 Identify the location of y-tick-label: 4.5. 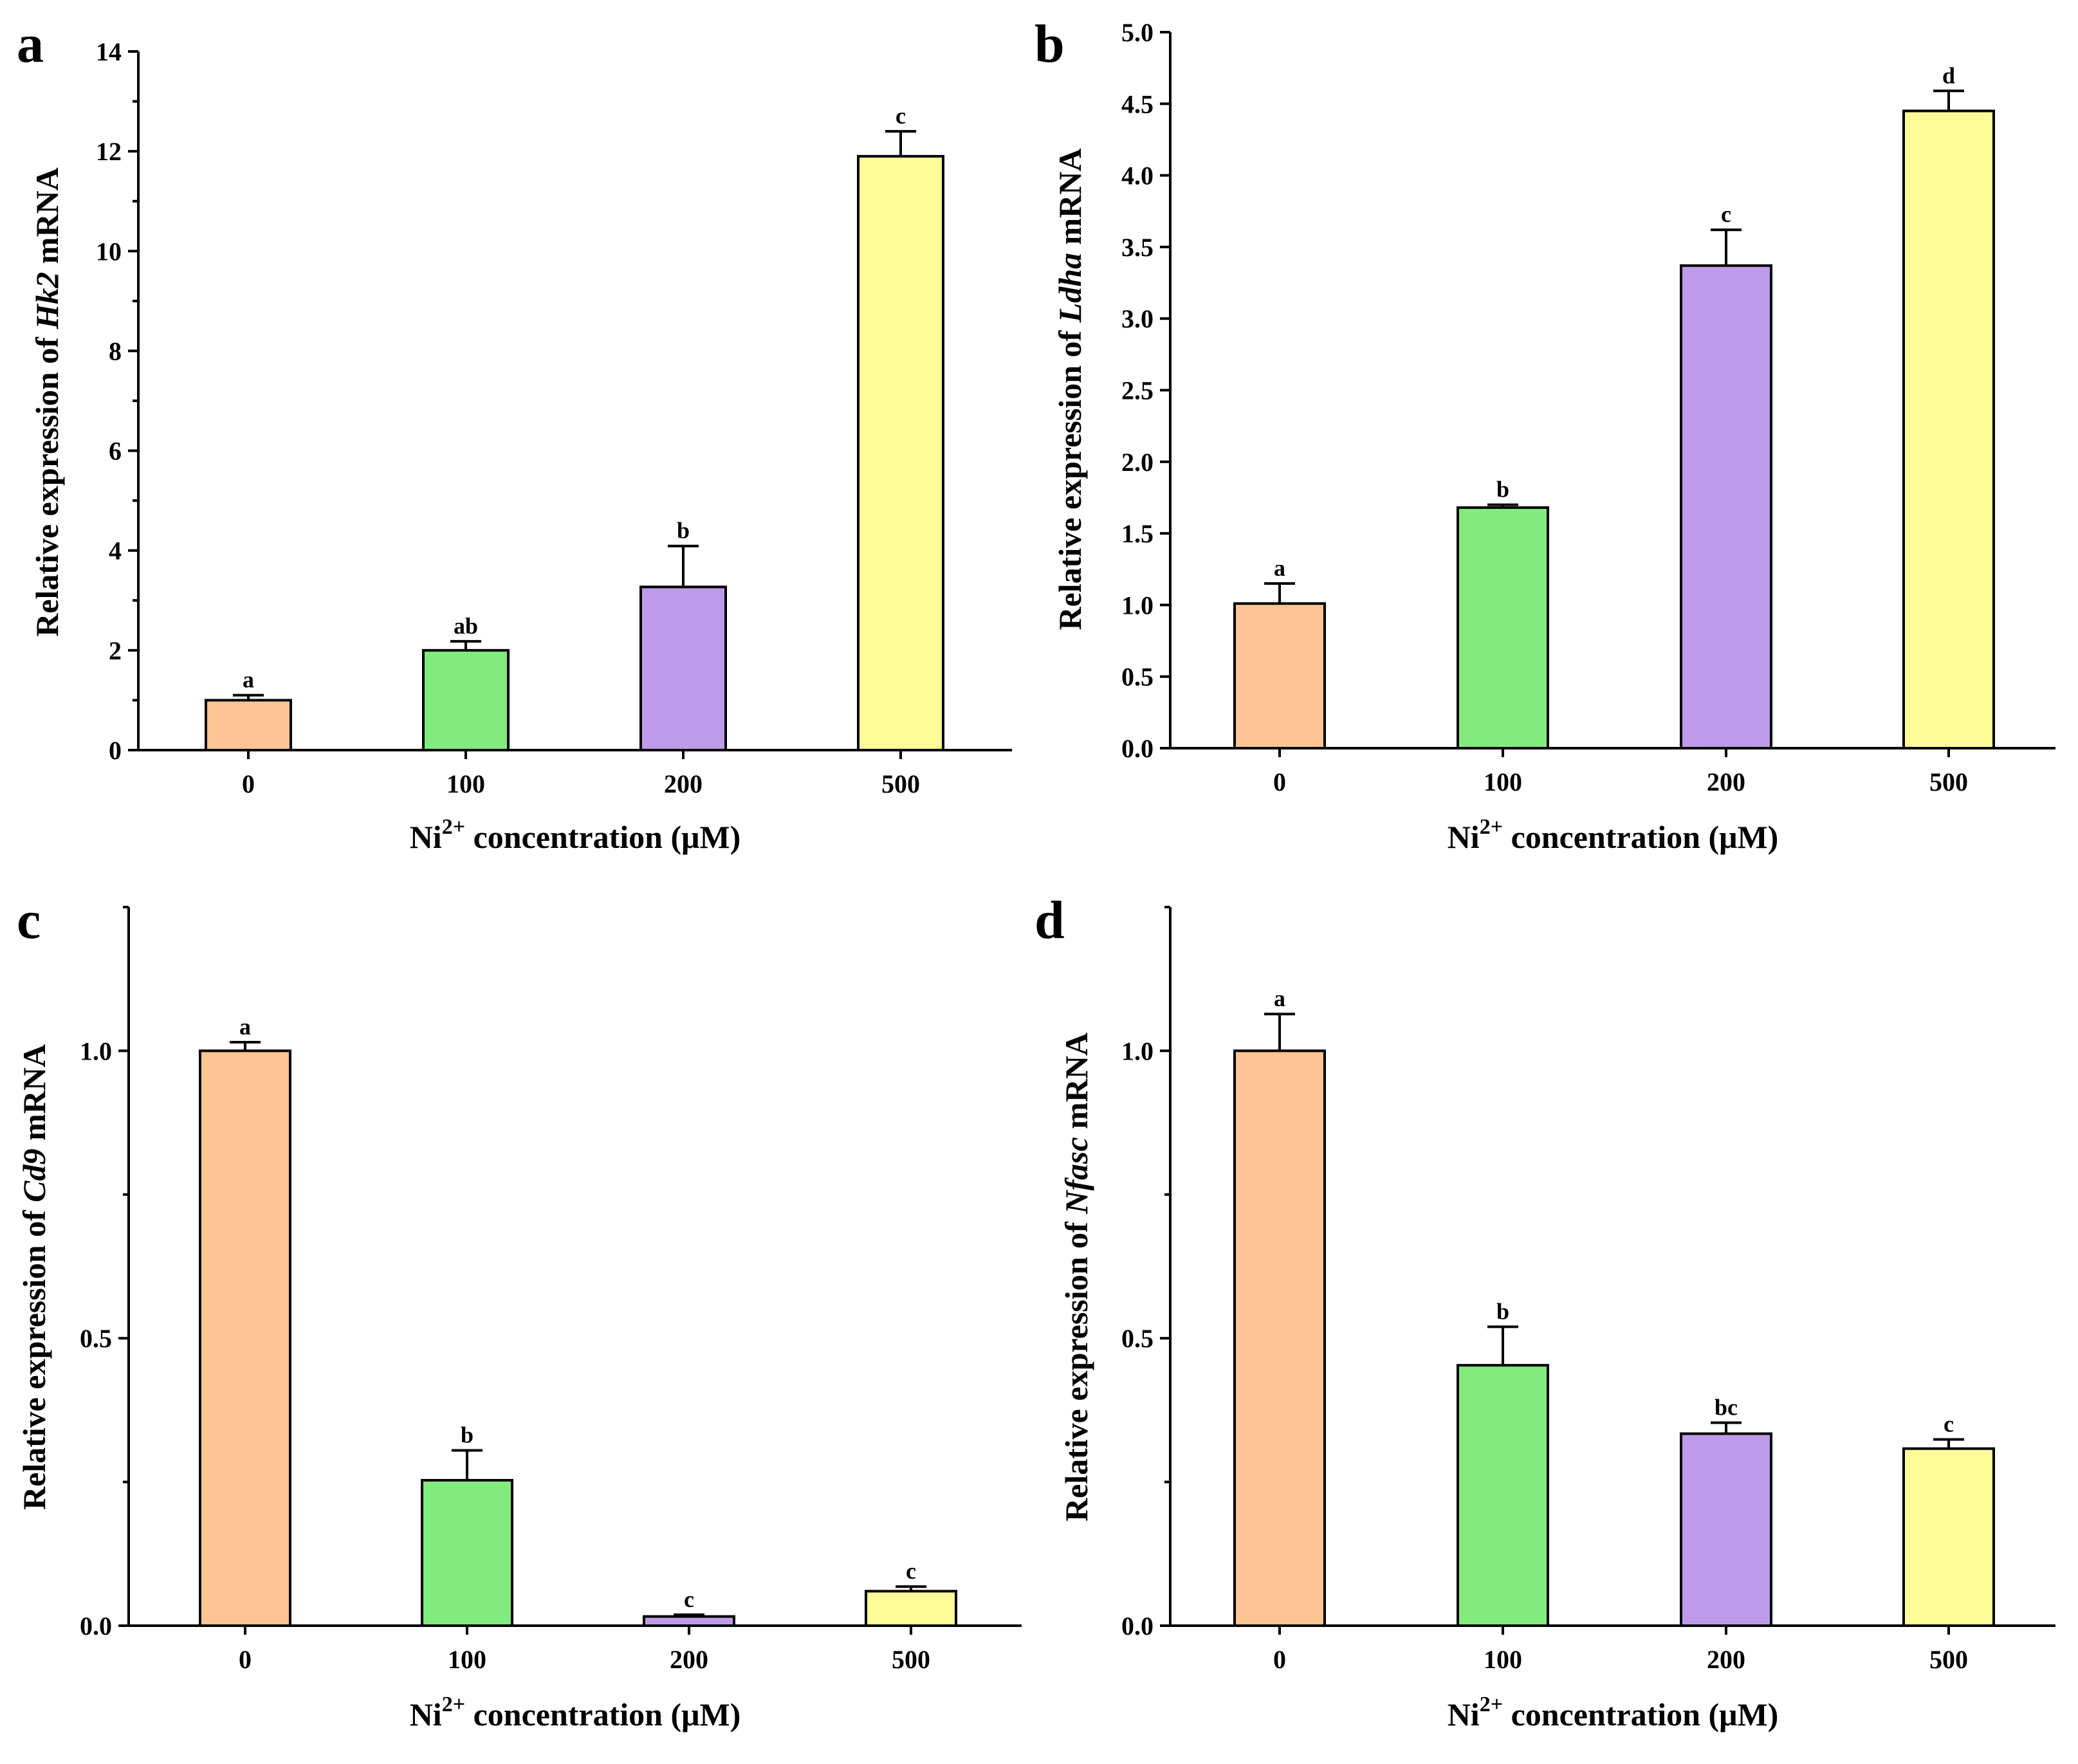
(1137, 103).